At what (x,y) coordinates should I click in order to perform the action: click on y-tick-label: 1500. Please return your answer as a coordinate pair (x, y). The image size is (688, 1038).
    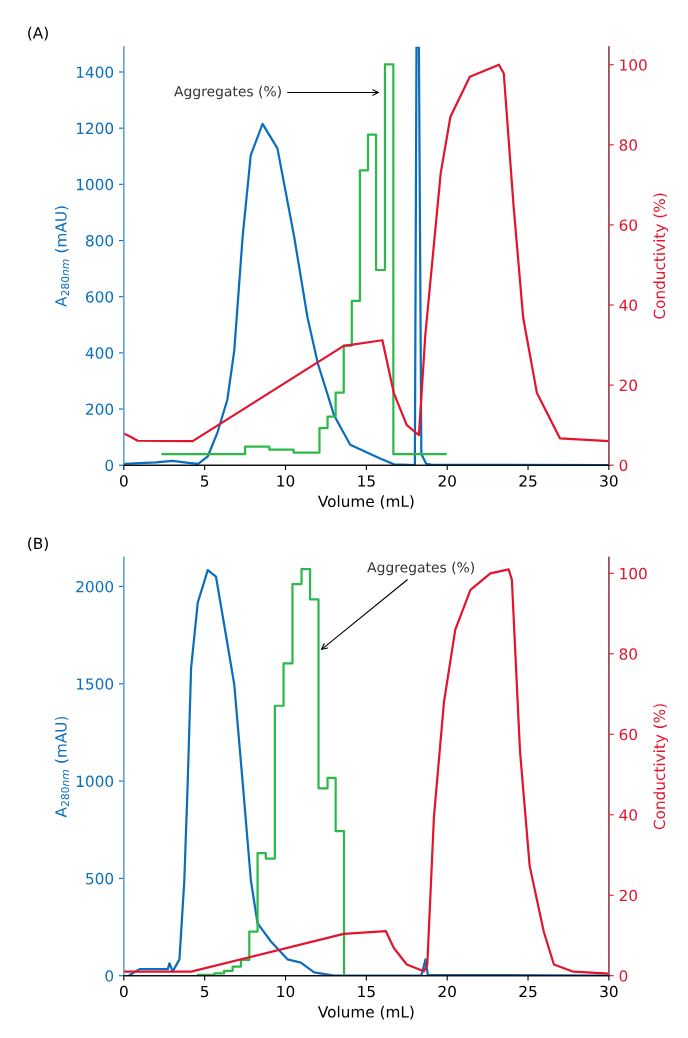
    Looking at the image, I should click on (95, 684).